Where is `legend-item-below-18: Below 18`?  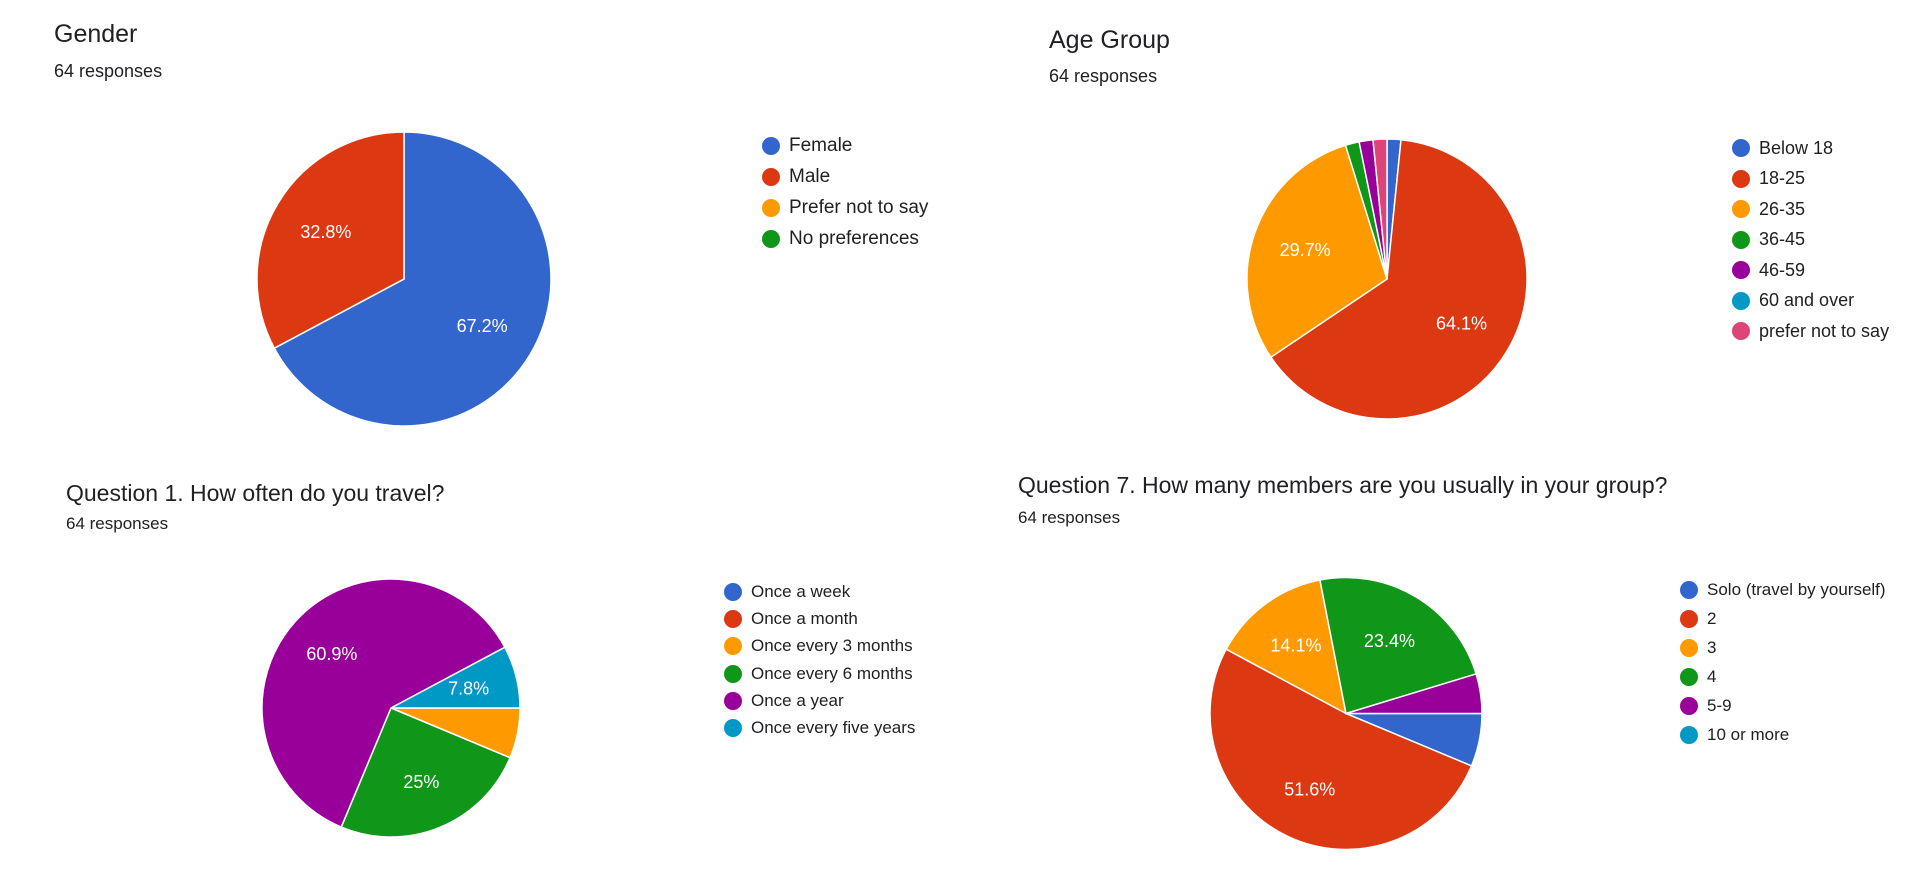
legend-item-below-18: Below 18 is located at coordinates (1810, 148).